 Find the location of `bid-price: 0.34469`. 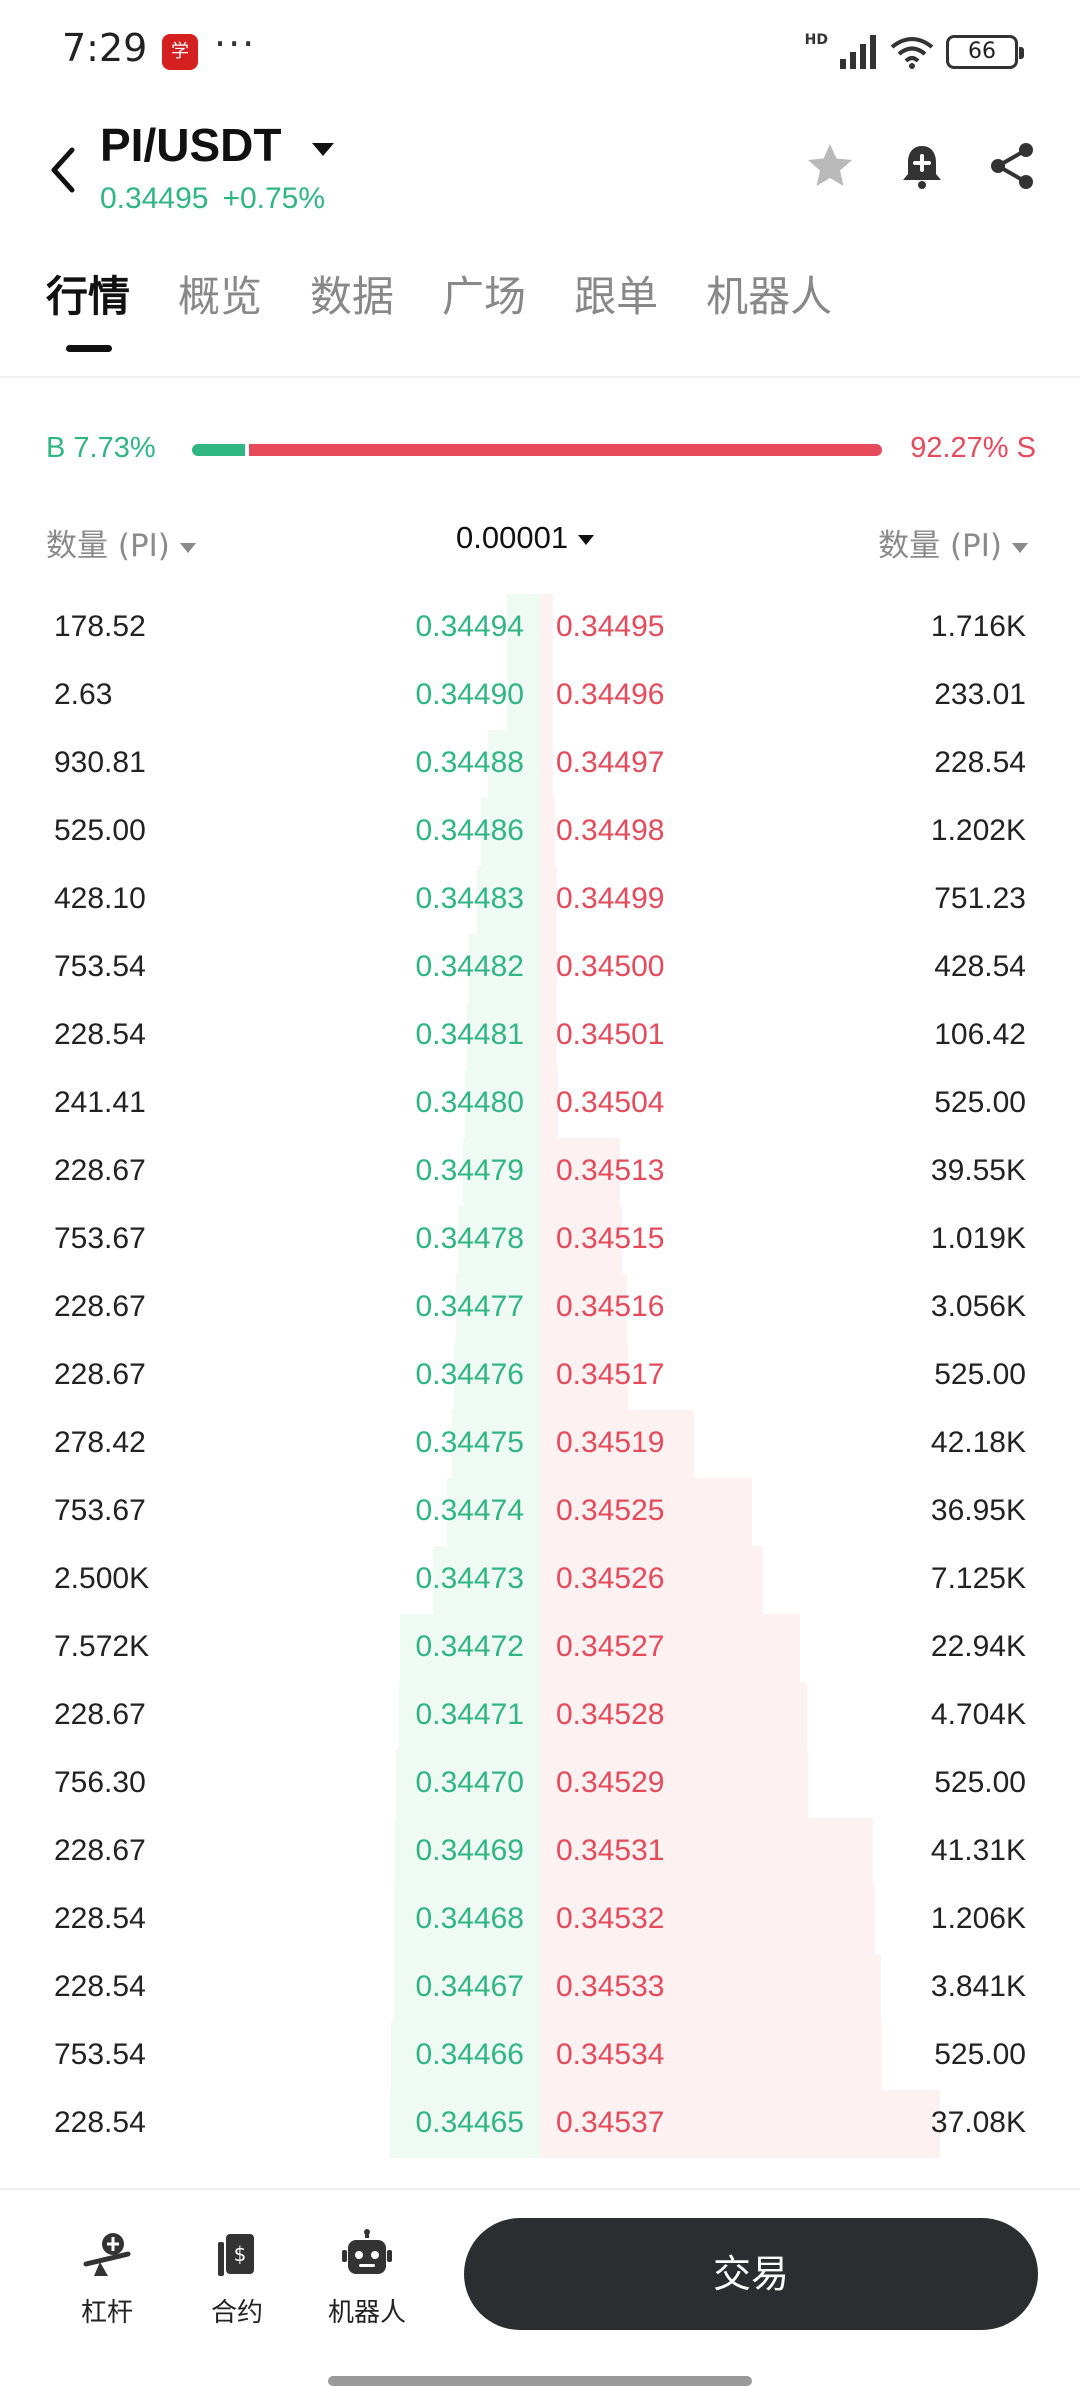

bid-price: 0.34469 is located at coordinates (469, 1850).